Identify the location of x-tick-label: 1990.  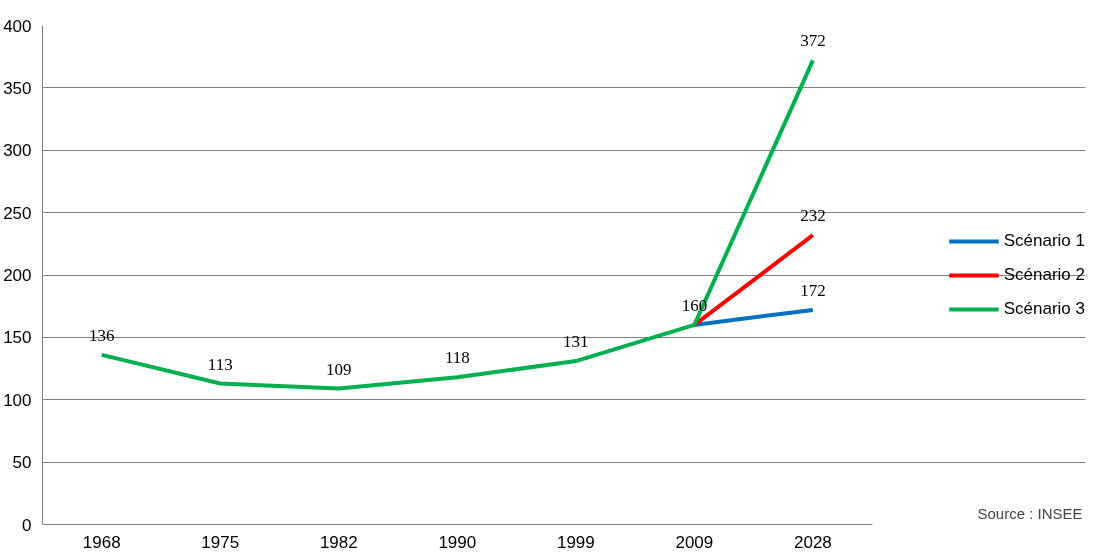
(457, 542).